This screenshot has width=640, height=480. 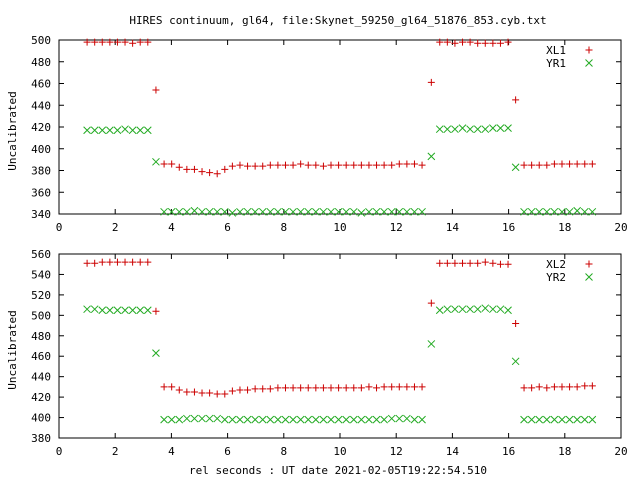 What do you see at coordinates (41, 127) in the screenshot?
I see `y-tick-label: 420` at bounding box center [41, 127].